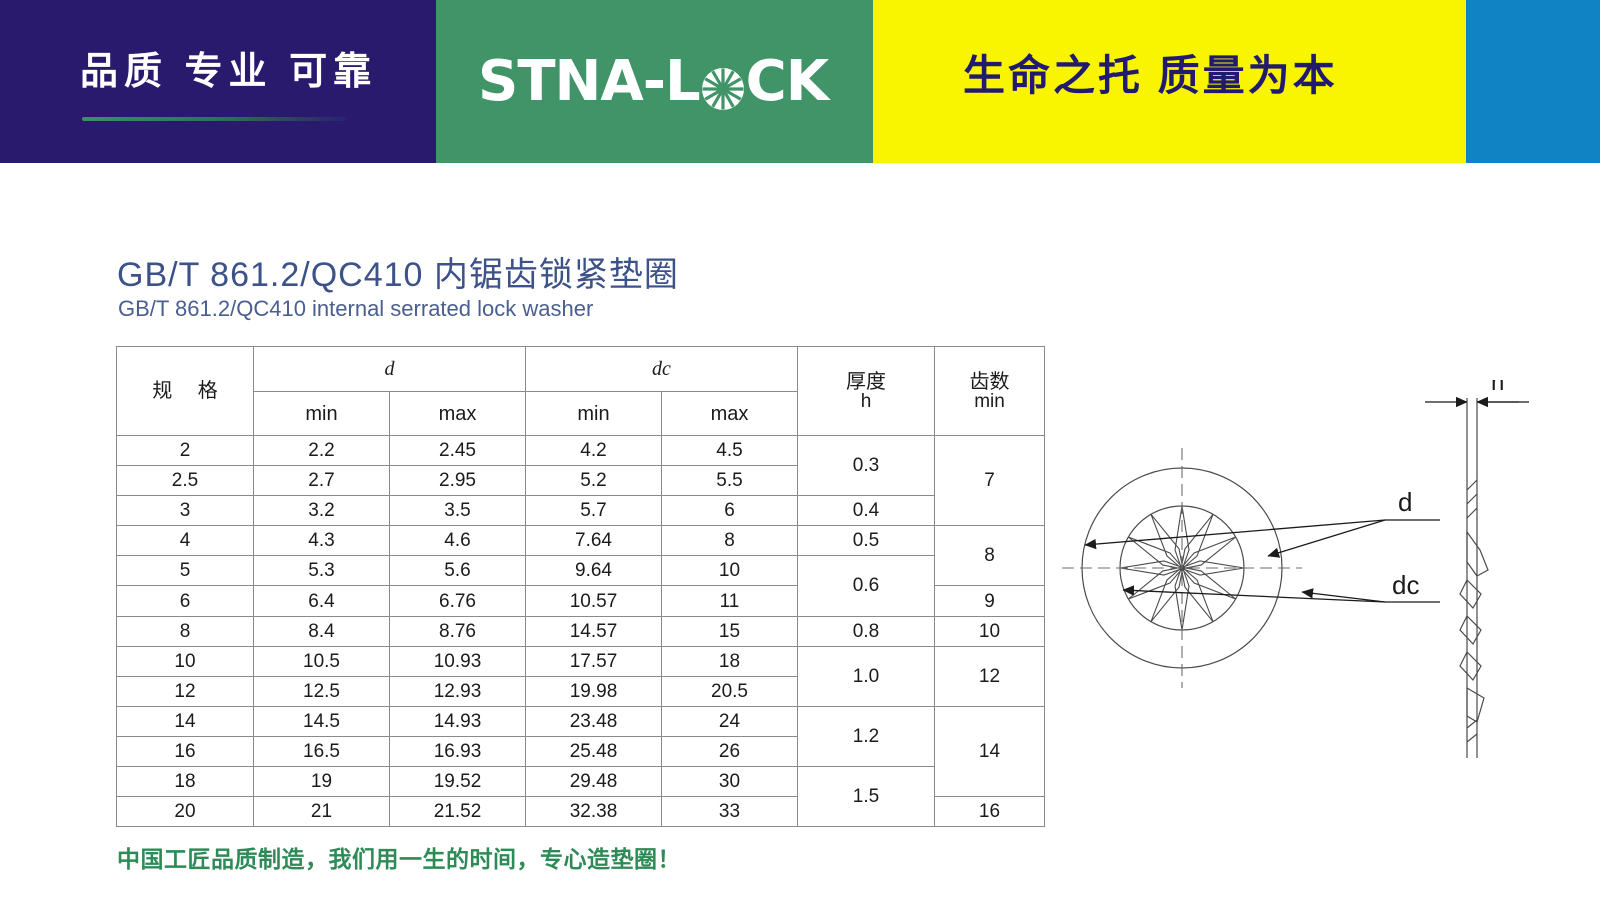 This screenshot has width=1600, height=918. I want to click on cell-dc-max: 30, so click(729, 782).